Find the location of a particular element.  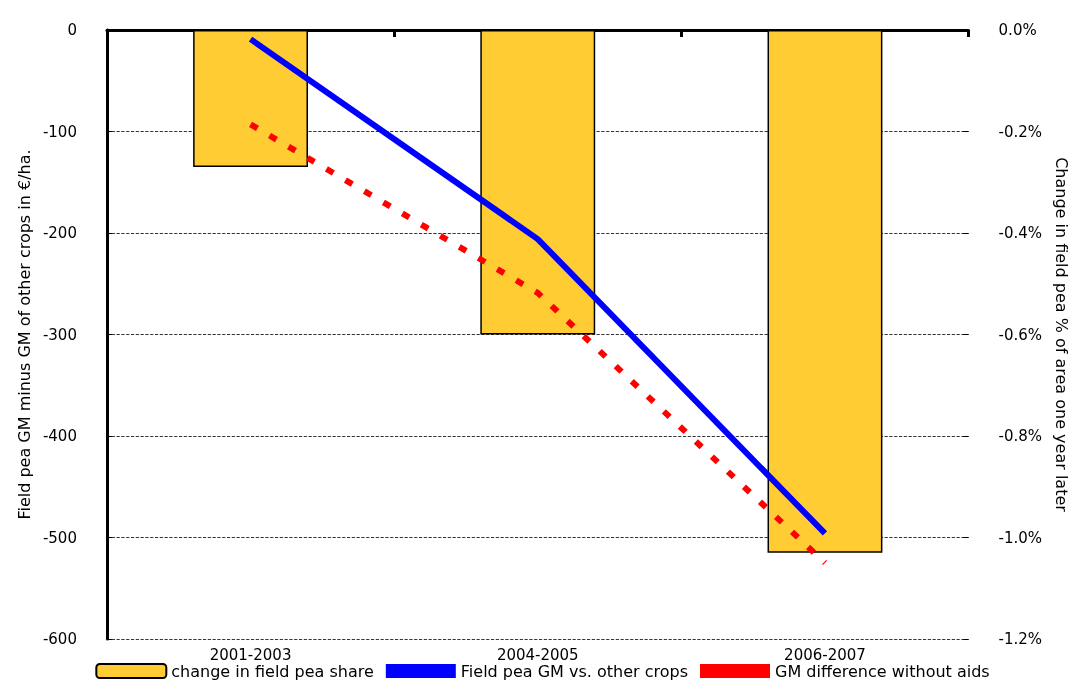

y2-tick-label: -1.2% is located at coordinates (1020, 639).